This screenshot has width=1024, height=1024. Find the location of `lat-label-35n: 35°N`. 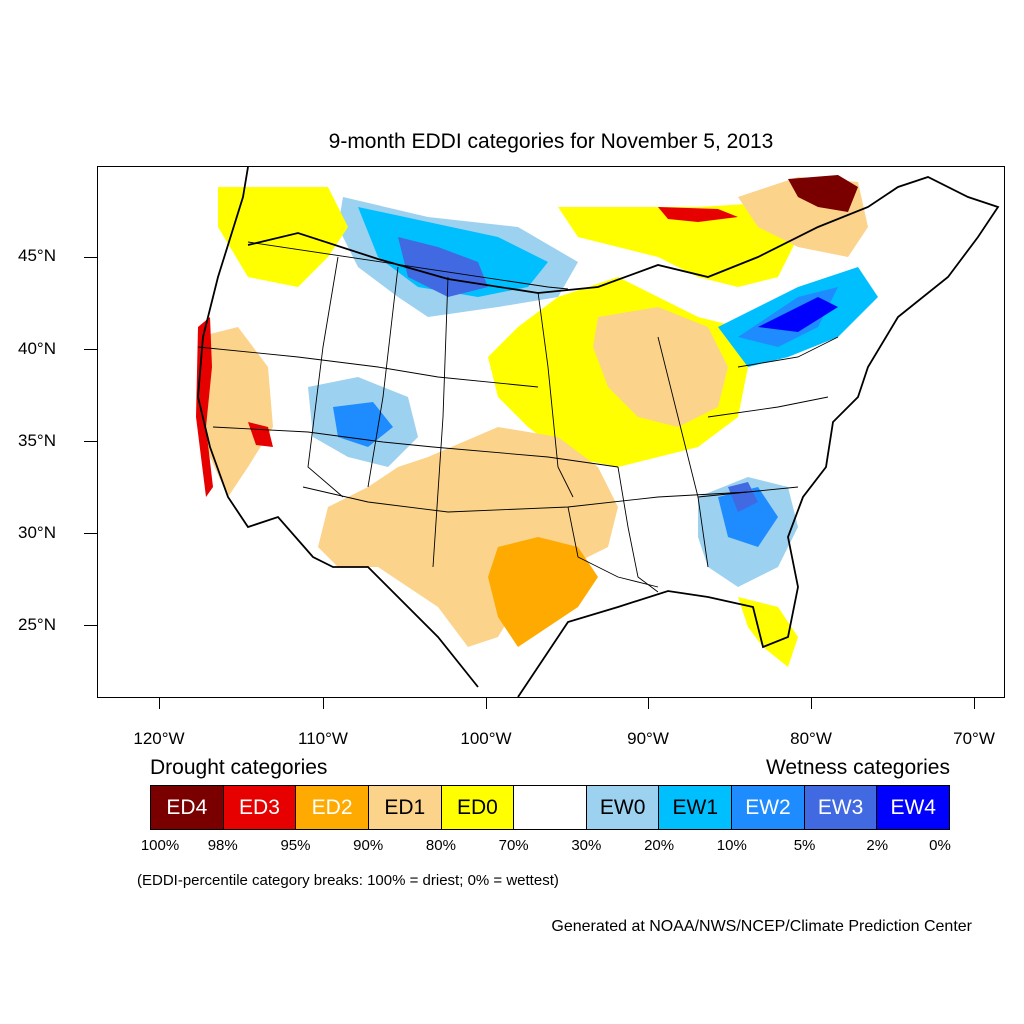

lat-label-35n: 35°N is located at coordinates (37, 440).